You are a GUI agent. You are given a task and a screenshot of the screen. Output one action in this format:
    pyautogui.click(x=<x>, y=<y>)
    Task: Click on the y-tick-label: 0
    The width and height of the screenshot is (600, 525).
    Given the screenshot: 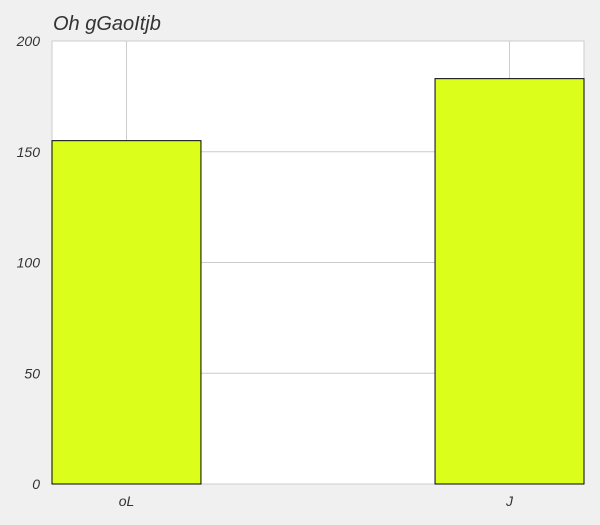 What is the action you would take?
    pyautogui.click(x=36, y=484)
    